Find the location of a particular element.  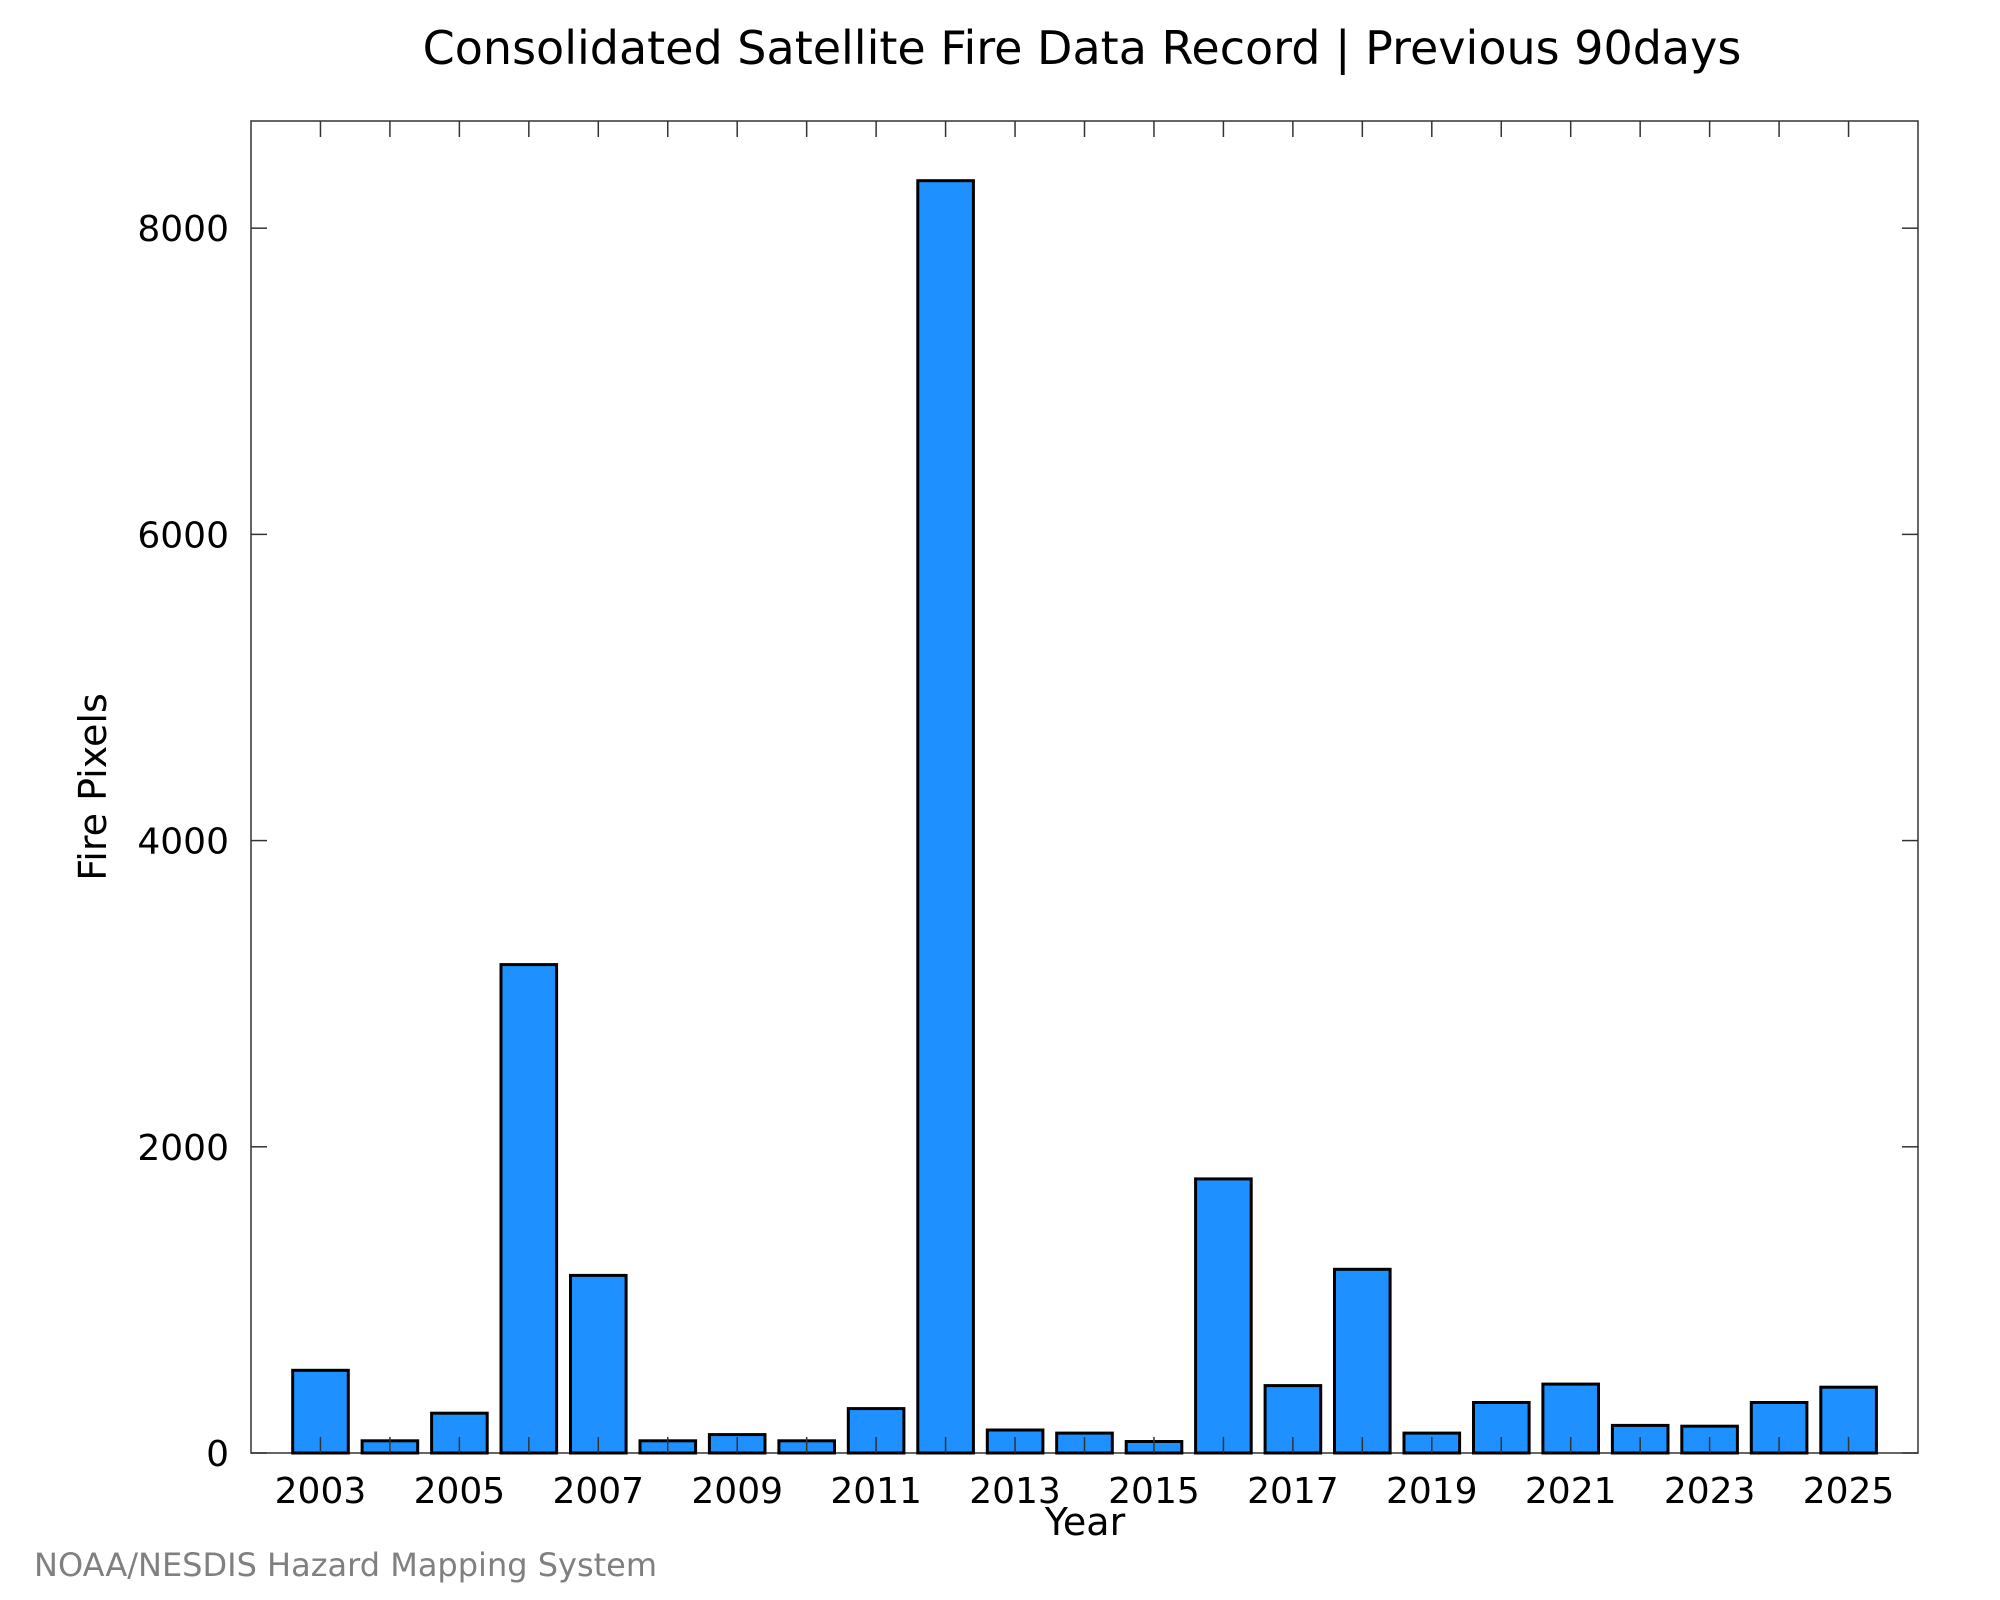

credit-text: NOAA/NESDIS Hazard Mapping System is located at coordinates (345, 1565).